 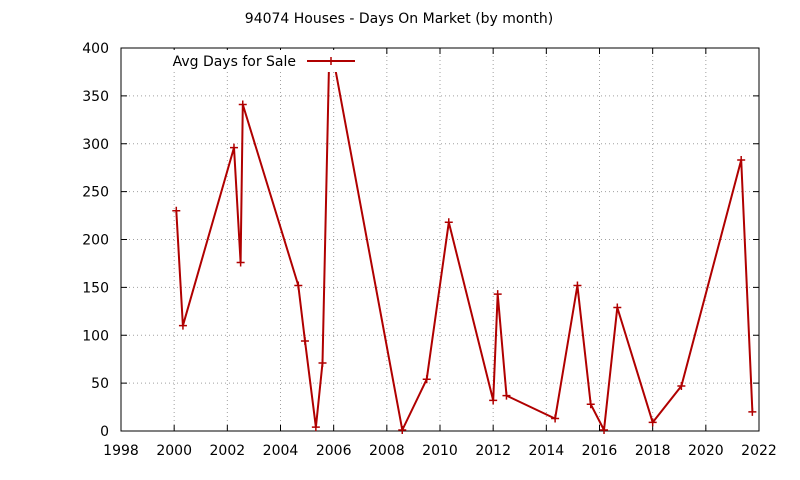 What do you see at coordinates (95, 97) in the screenshot?
I see `y-tick-label: 350` at bounding box center [95, 97].